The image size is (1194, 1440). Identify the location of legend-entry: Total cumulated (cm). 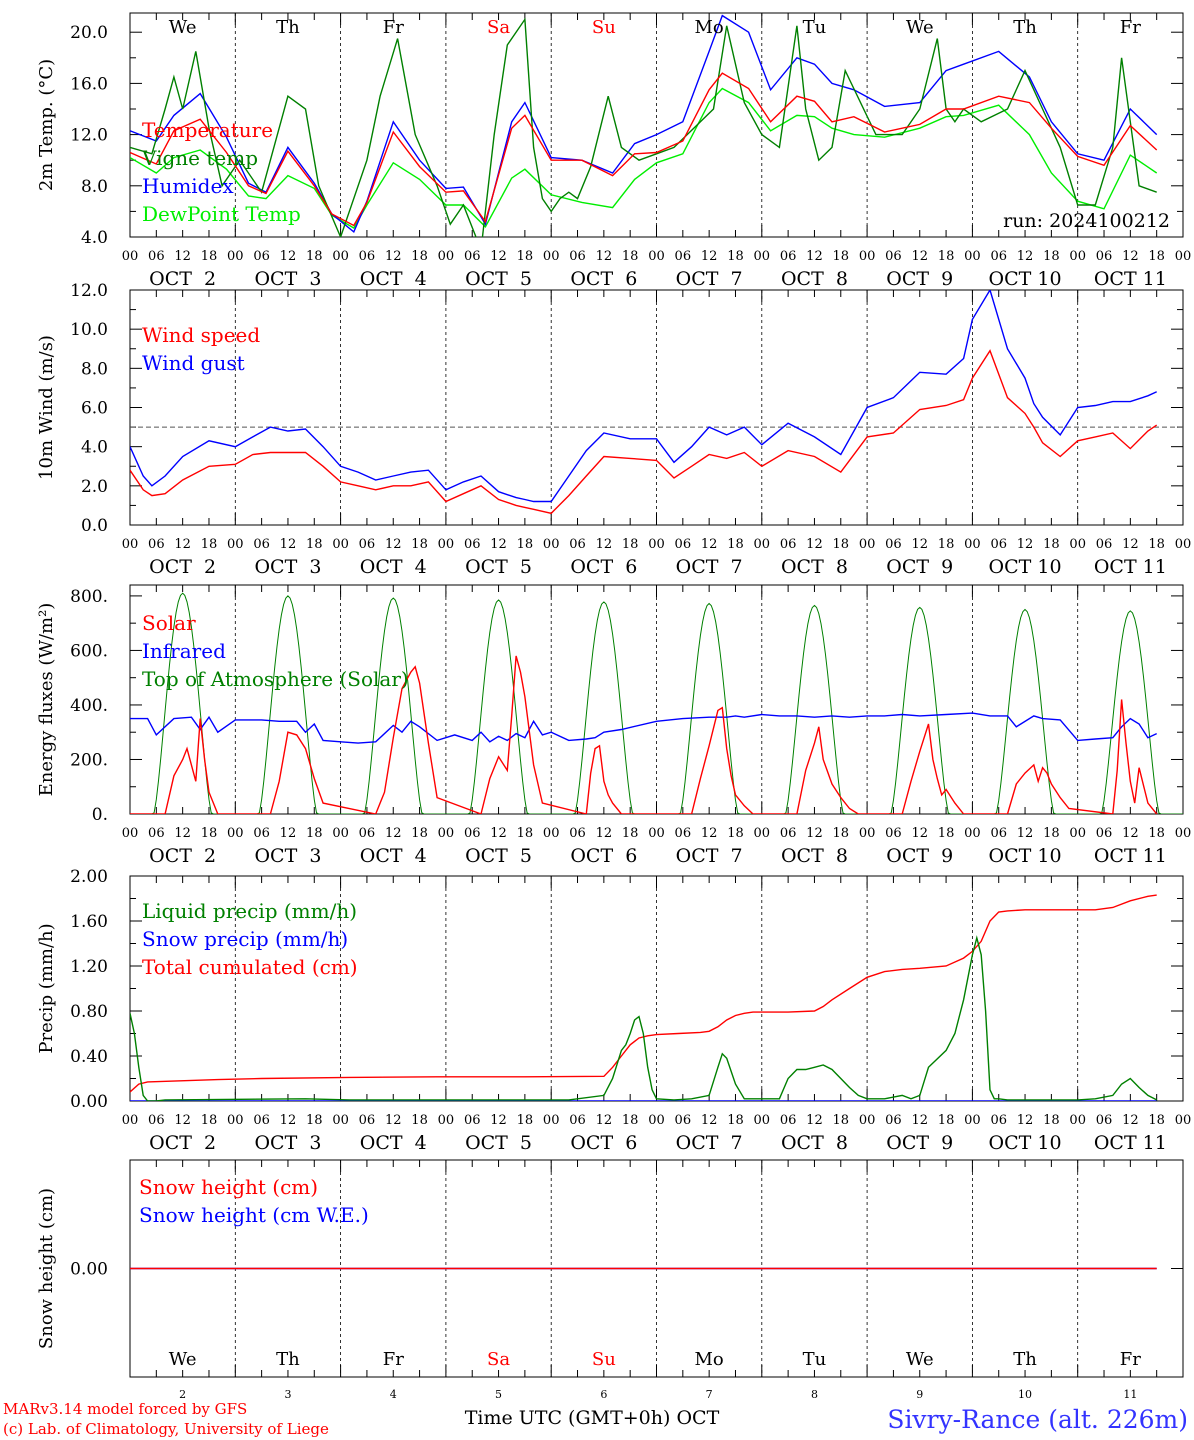
(250, 967).